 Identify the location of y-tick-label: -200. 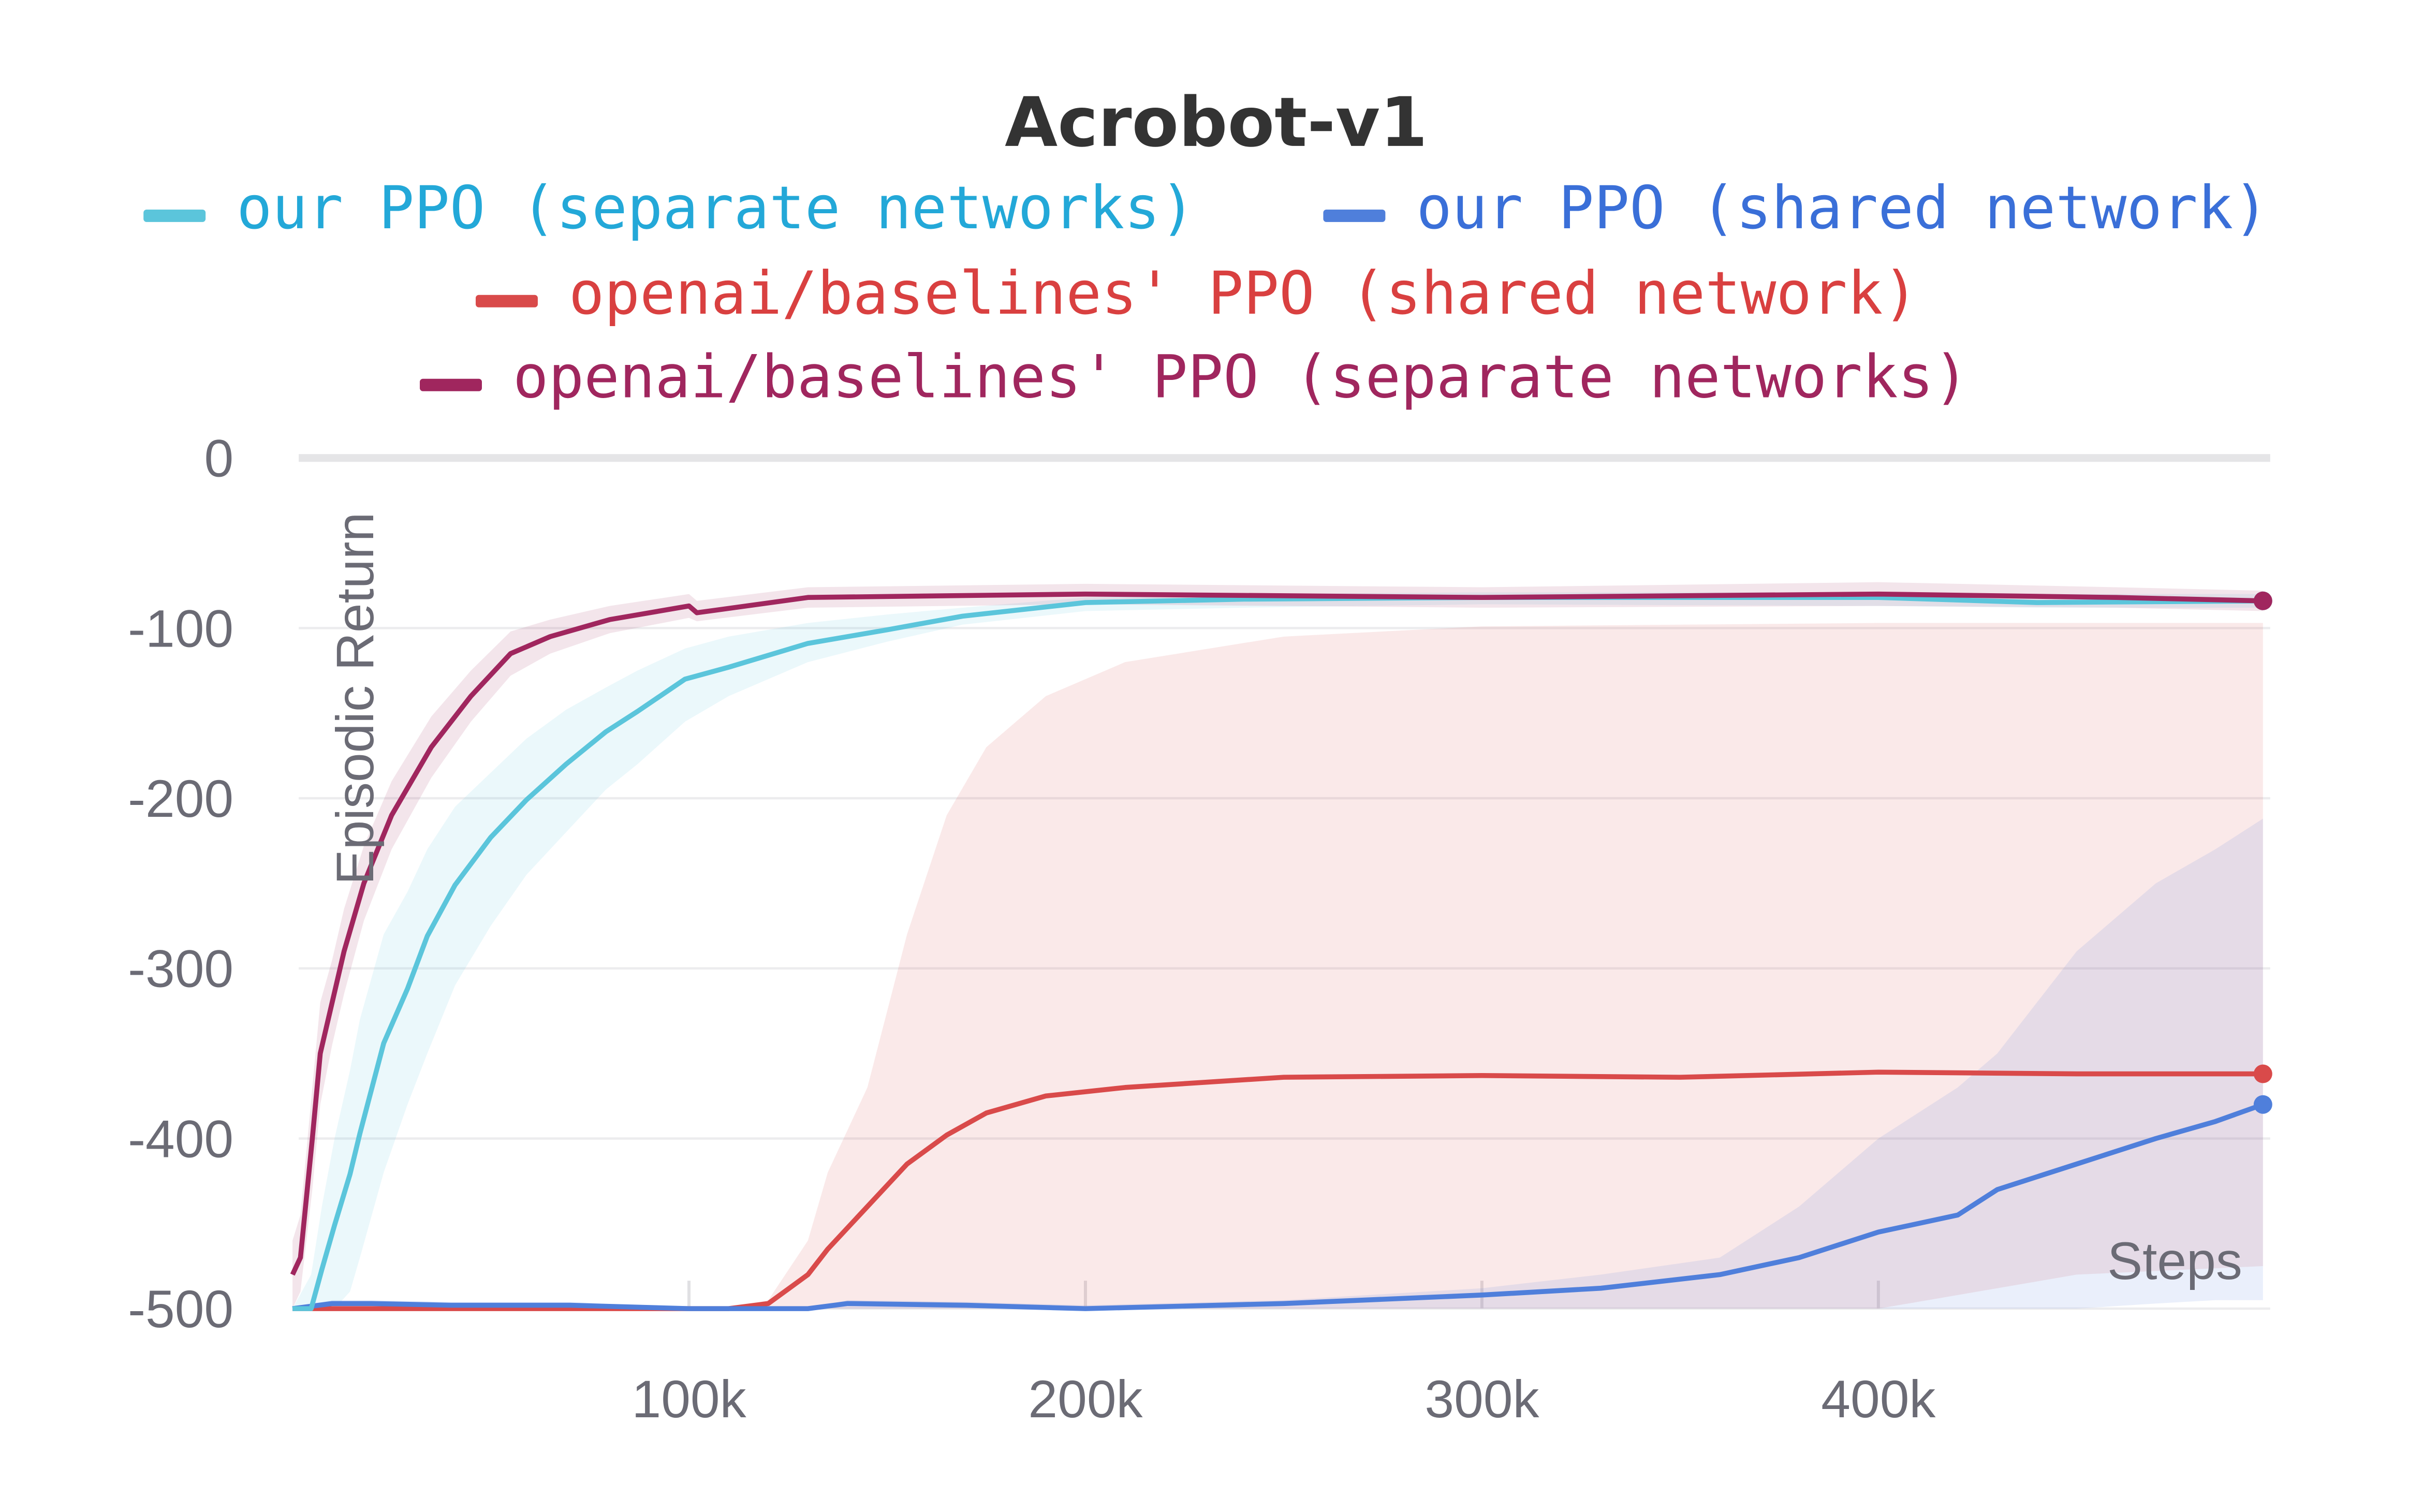
(181, 798).